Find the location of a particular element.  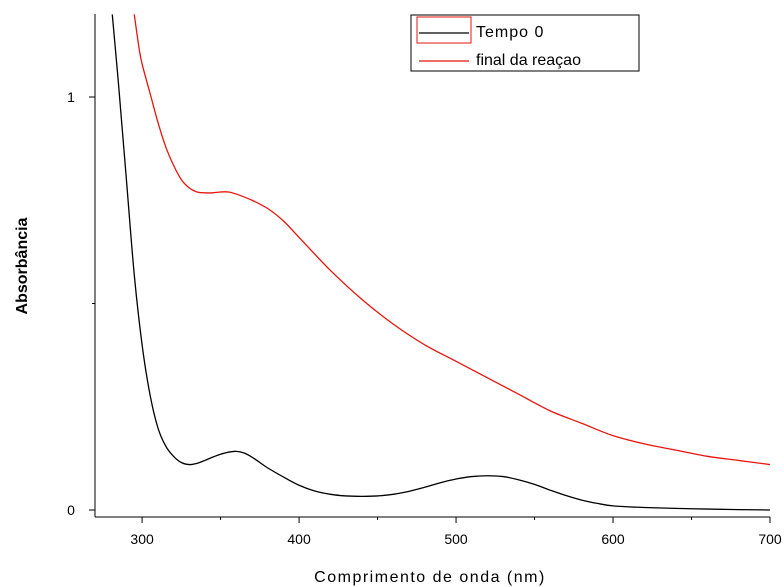

y-tick-label: 1 is located at coordinates (71, 97).